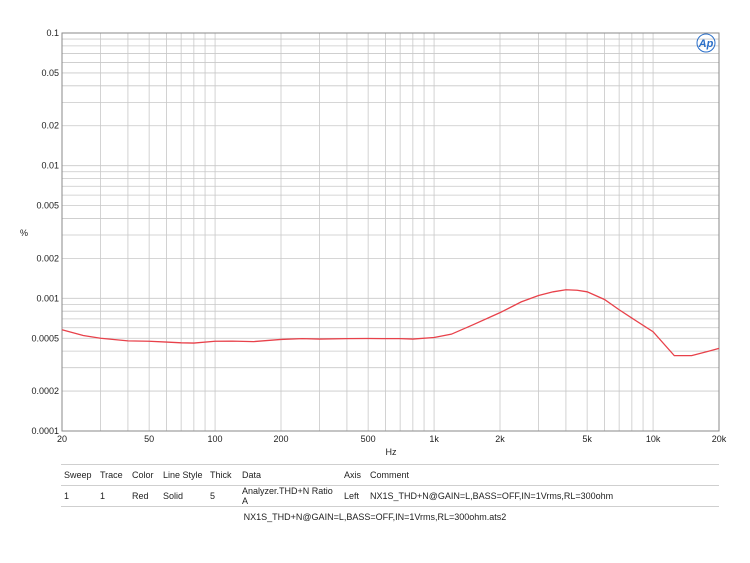 The width and height of the screenshot is (750, 563). Describe the element at coordinates (543, 475) in the screenshot. I see `header-comment: Comment` at that location.